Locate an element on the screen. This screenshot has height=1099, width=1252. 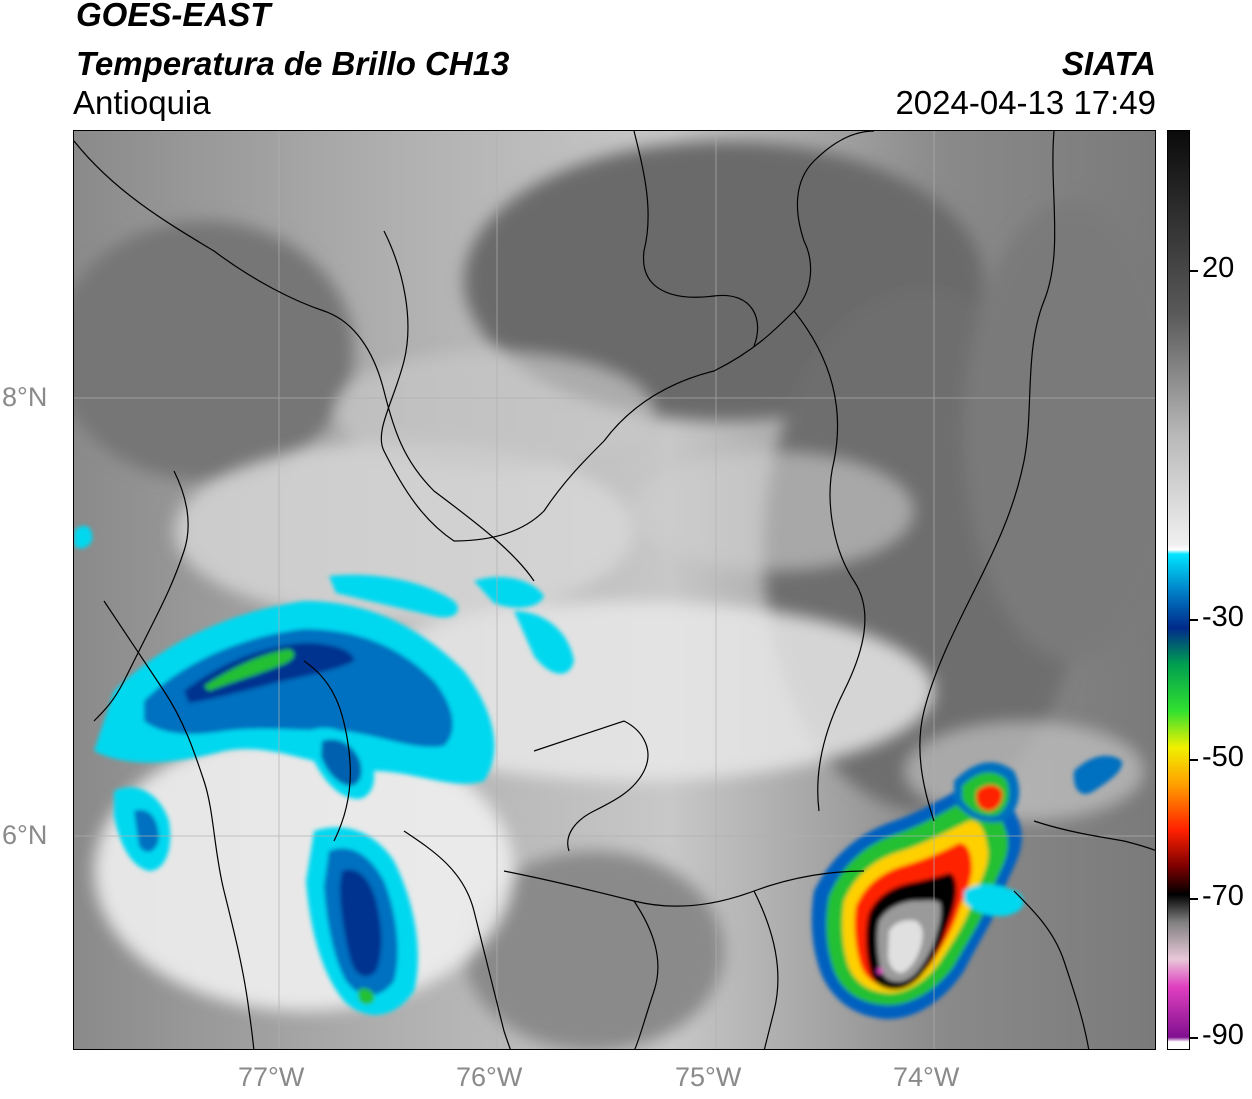
colorbar-gradient is located at coordinates (1178, 590).